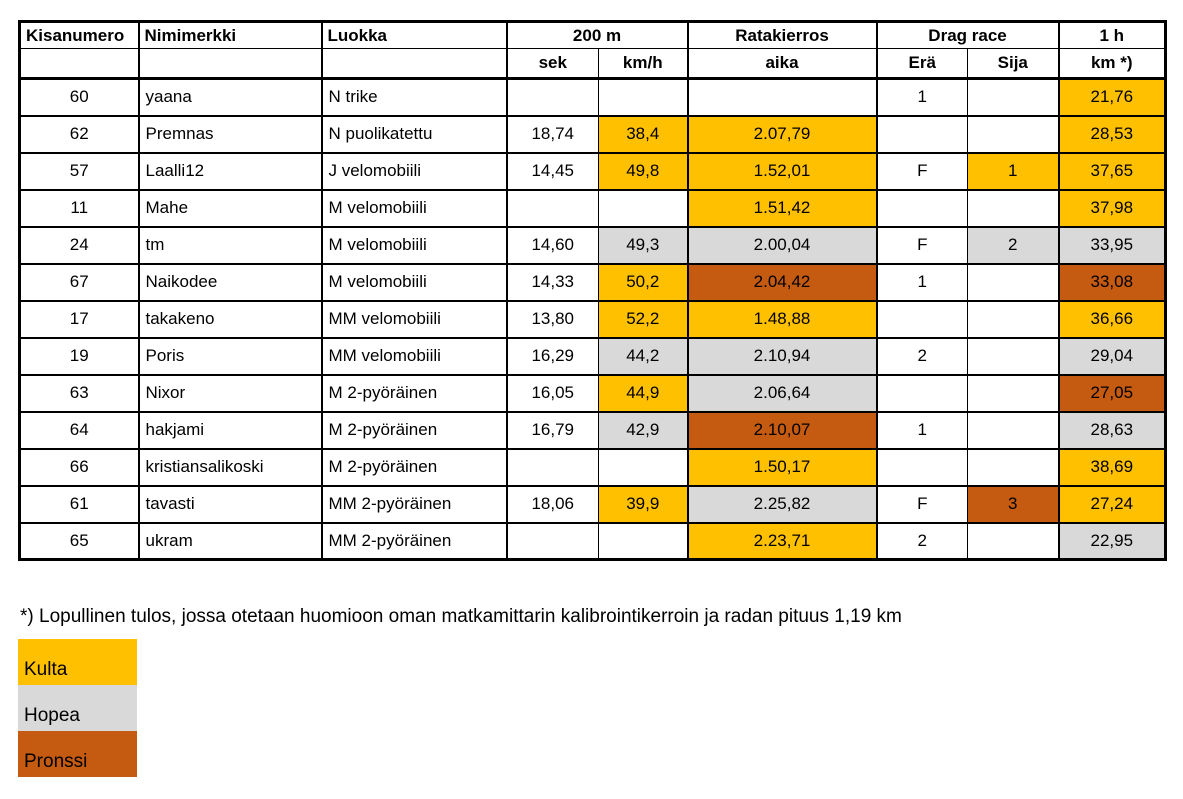 The height and width of the screenshot is (799, 1183). I want to click on cell-aika: 2.00,04, so click(781, 245).